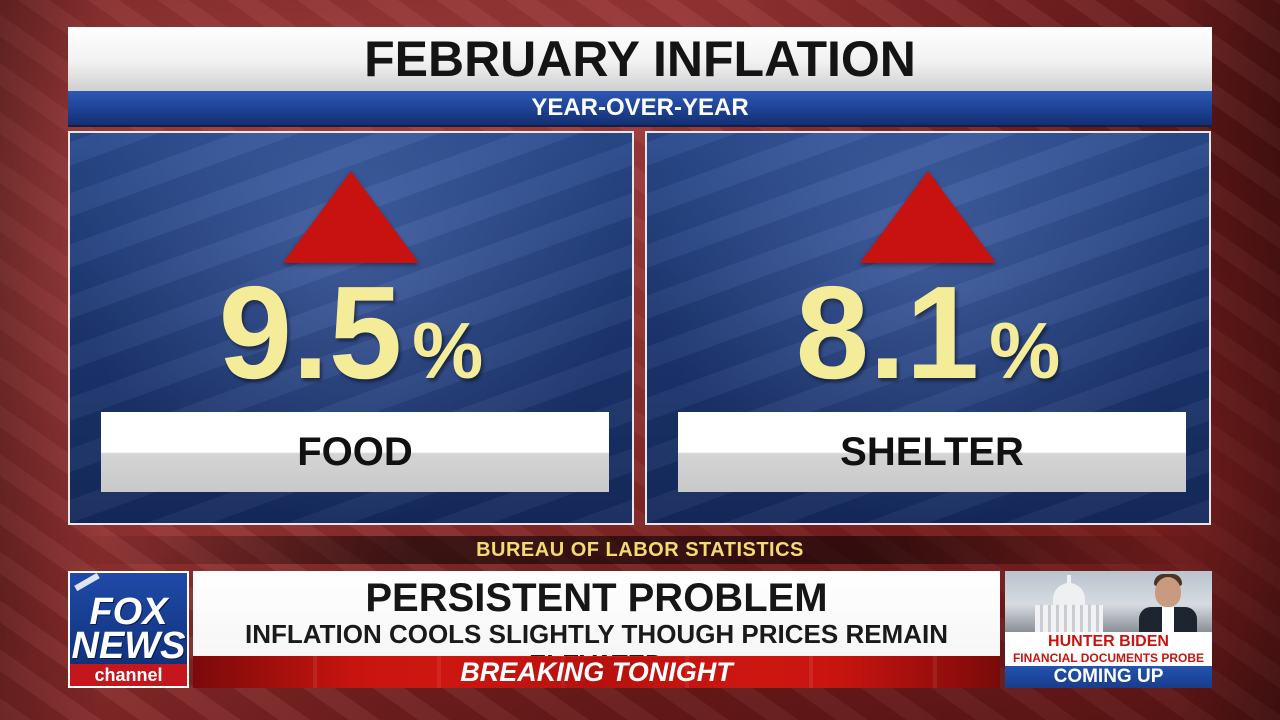 Image resolution: width=1280 pixels, height=720 pixels. I want to click on chyron-headline: PERSISTENT PROBLEM, so click(596, 598).